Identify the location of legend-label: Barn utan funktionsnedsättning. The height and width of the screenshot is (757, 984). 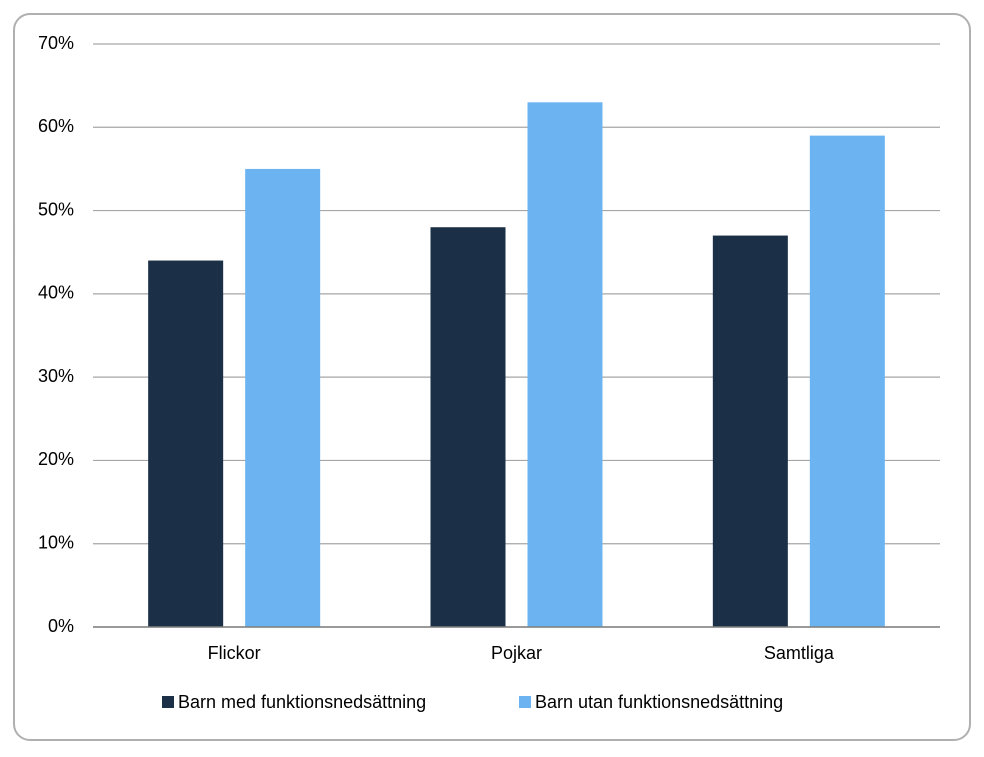
(659, 702).